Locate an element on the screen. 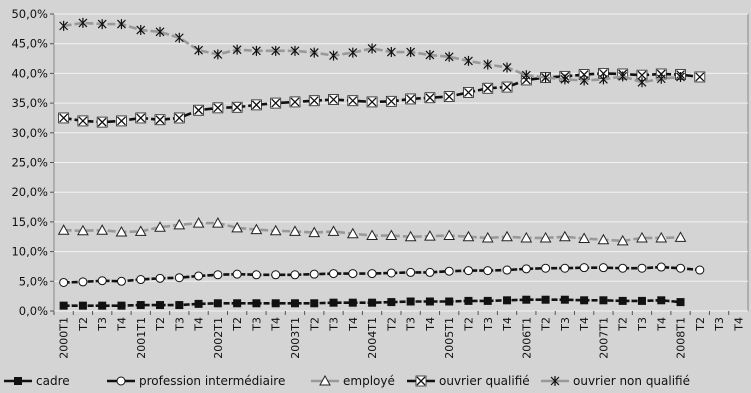 This screenshot has height=393, width=751. y-tick-label: 0,0% is located at coordinates (33, 311).